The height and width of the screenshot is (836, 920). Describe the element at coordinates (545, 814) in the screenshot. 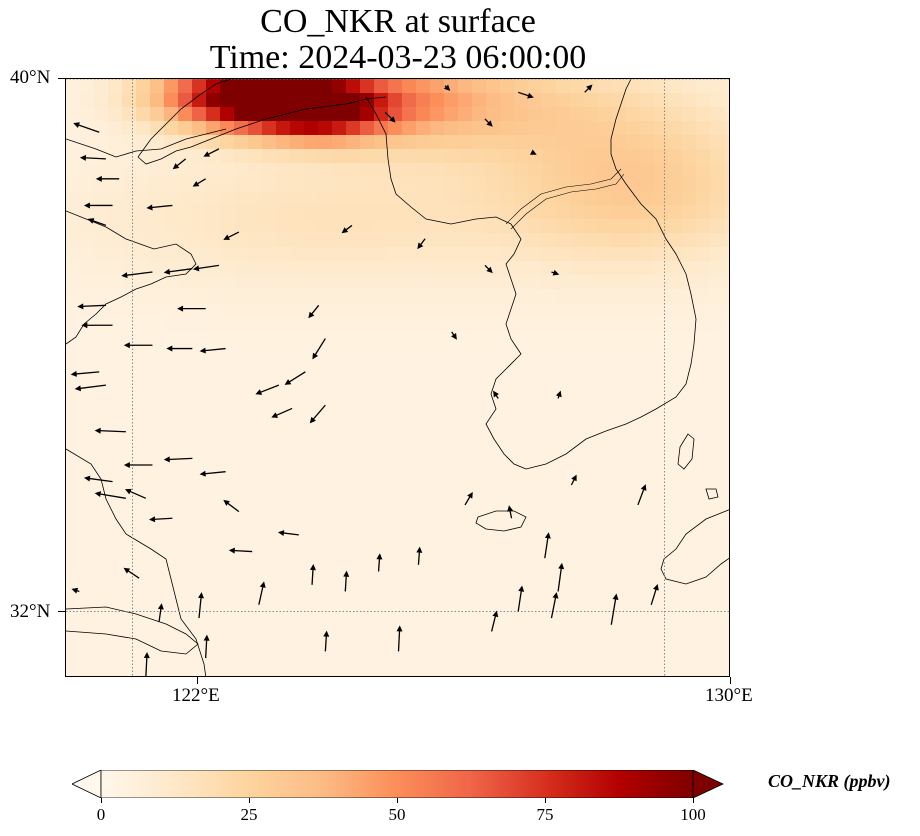

I see `colorbar-tick-label-75: 75` at that location.